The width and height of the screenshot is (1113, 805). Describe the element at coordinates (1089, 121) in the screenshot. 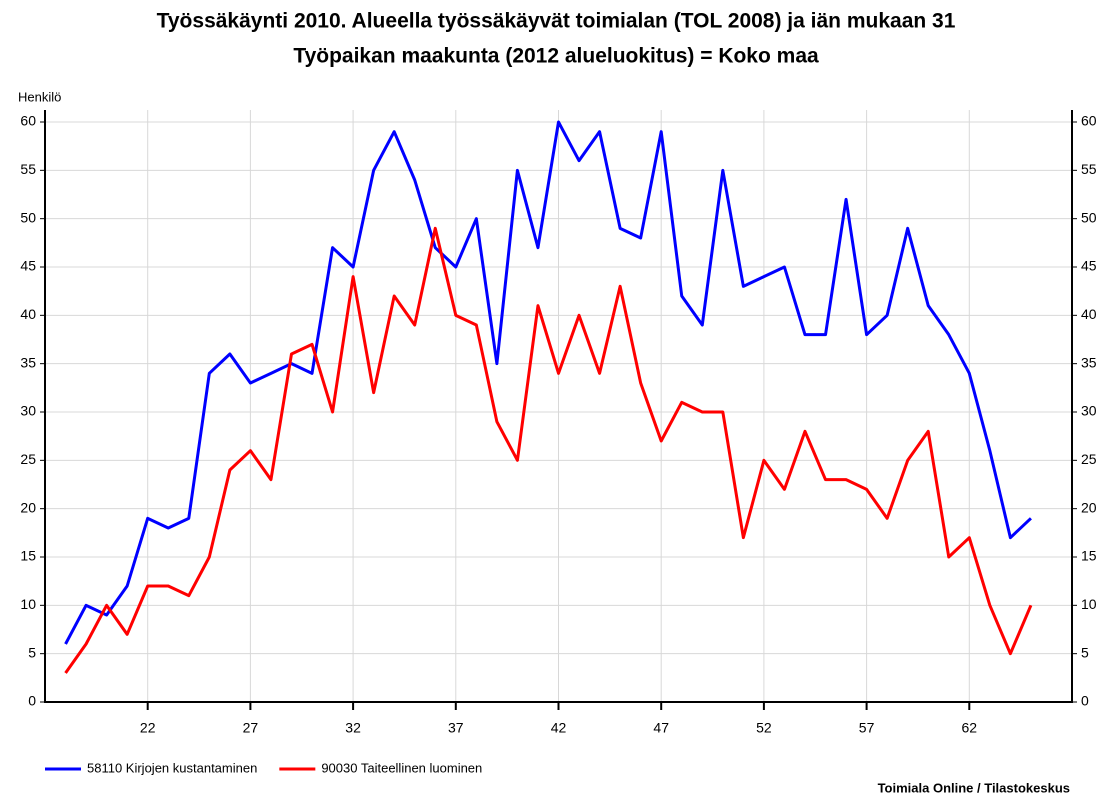

I see `y2-tick-label: 60` at that location.